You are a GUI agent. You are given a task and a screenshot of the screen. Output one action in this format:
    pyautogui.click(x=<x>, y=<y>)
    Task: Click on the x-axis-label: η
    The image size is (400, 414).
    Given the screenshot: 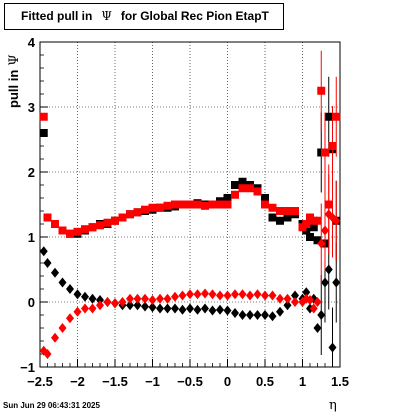 What is the action you would take?
    pyautogui.click(x=333, y=405)
    